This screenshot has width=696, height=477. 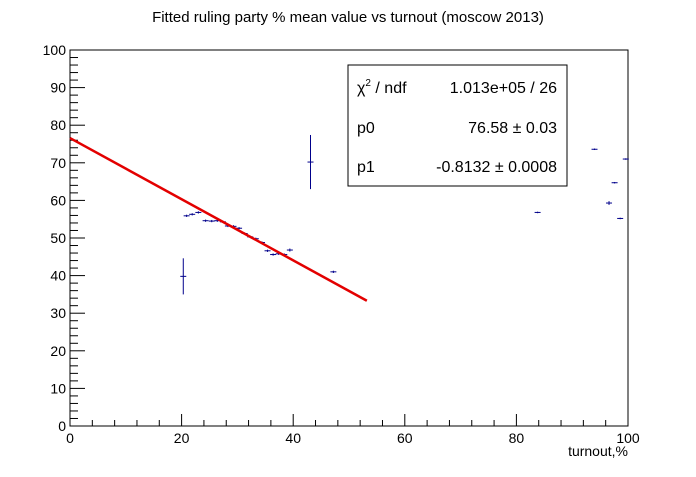 What do you see at coordinates (55, 50) in the screenshot?
I see `y-tick-label: 100` at bounding box center [55, 50].